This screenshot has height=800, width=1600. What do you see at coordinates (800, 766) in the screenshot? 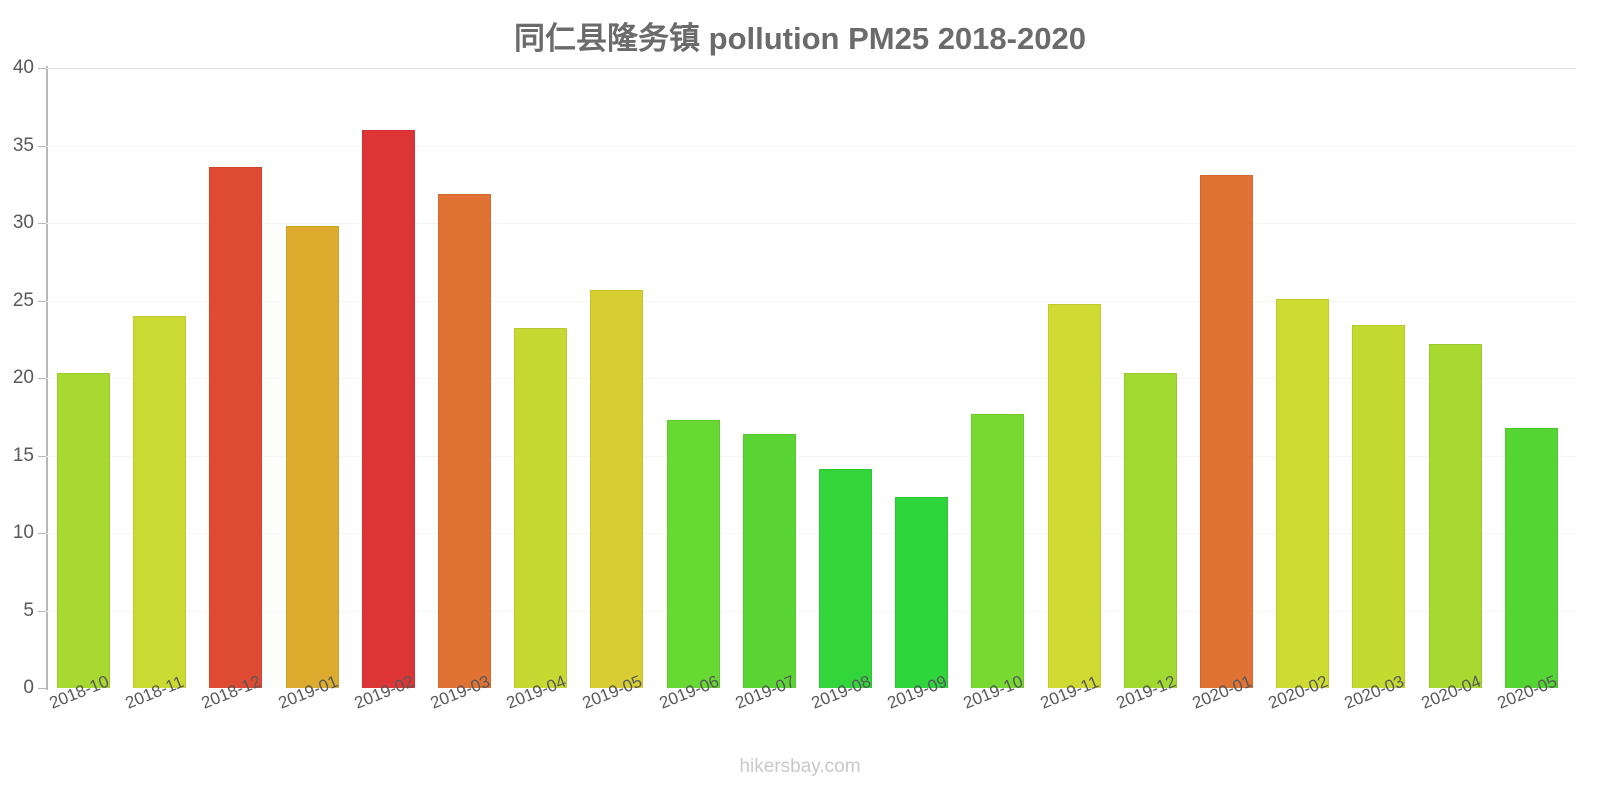
I see `watermark: hikersbay.com` at bounding box center [800, 766].